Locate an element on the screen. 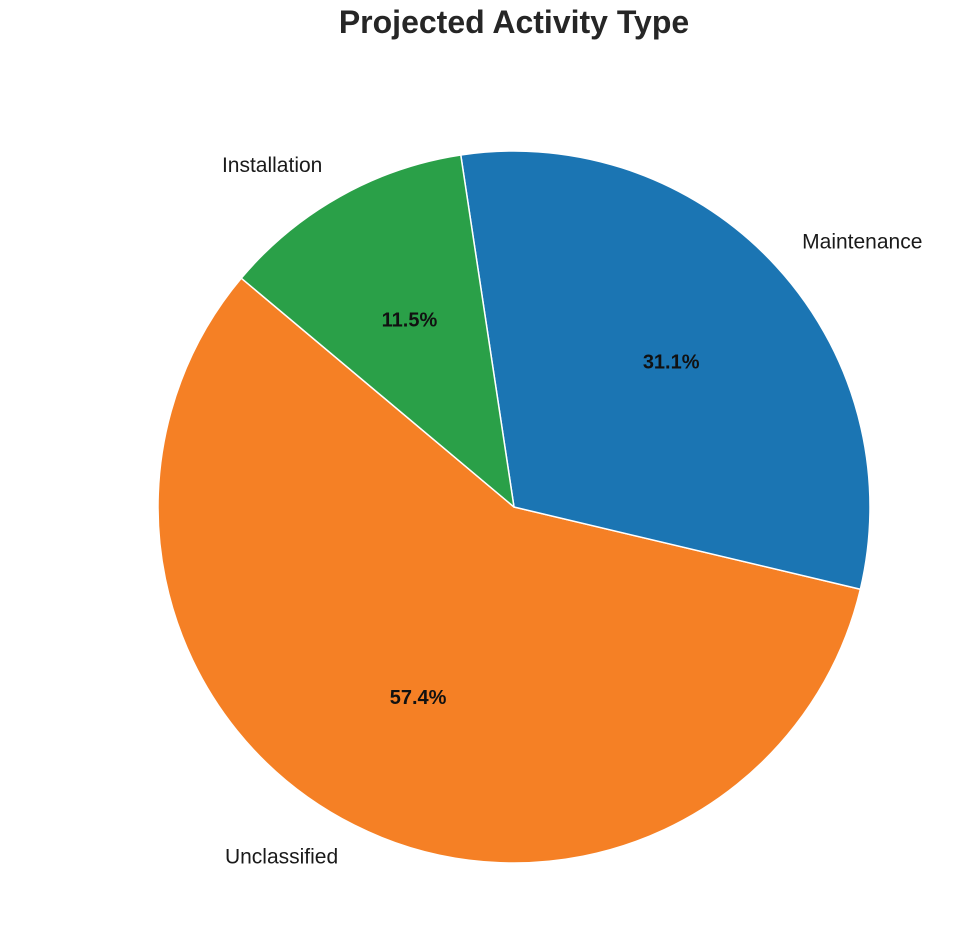 The width and height of the screenshot is (969, 952). pie-slice-installation is located at coordinates (377, 331).